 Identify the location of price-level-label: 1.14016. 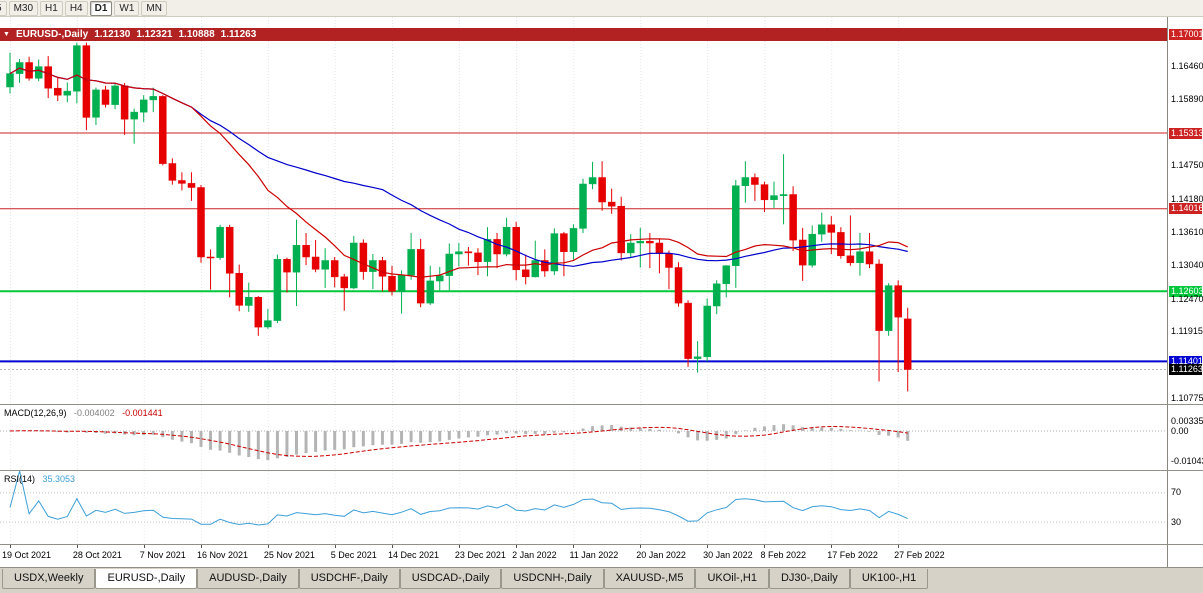
(1186, 209).